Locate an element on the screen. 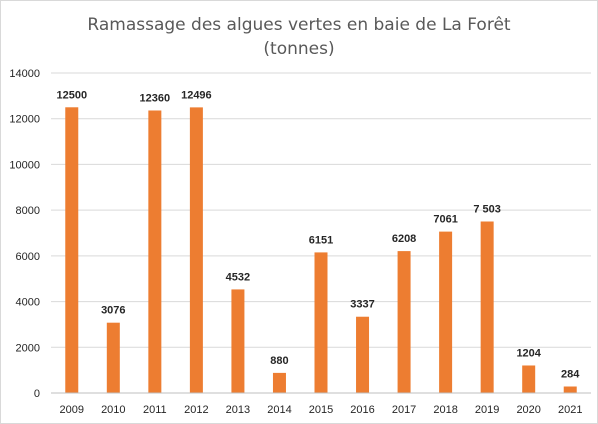 The width and height of the screenshot is (598, 424). y-tick-label: 8000 is located at coordinates (28, 211).